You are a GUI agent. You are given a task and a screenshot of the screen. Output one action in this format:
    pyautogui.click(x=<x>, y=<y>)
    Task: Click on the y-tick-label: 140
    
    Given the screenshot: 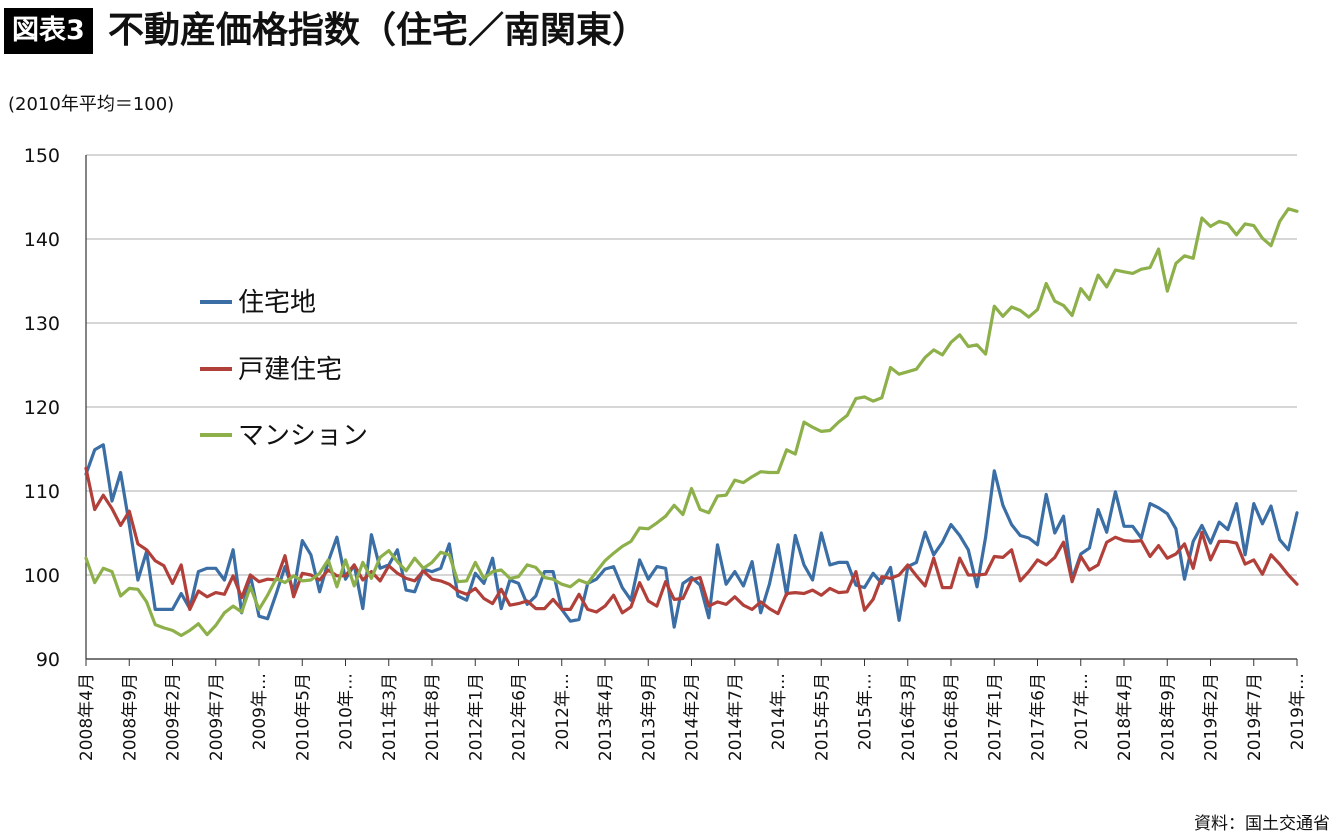 What is the action you would take?
    pyautogui.click(x=42, y=240)
    